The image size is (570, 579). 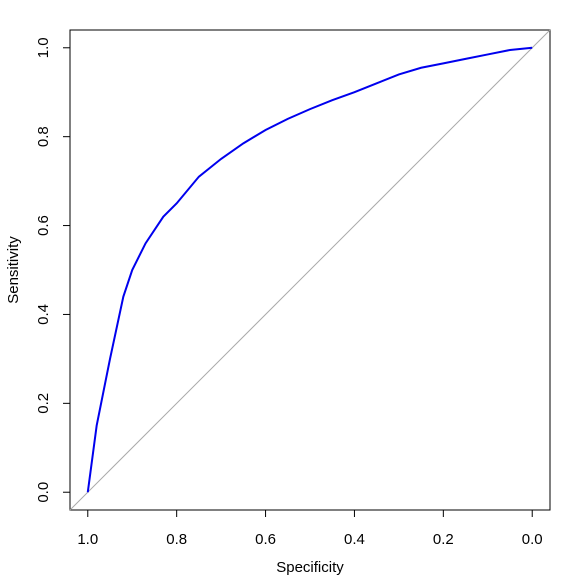 I want to click on x-tick-label: 1.0, so click(x=87, y=539).